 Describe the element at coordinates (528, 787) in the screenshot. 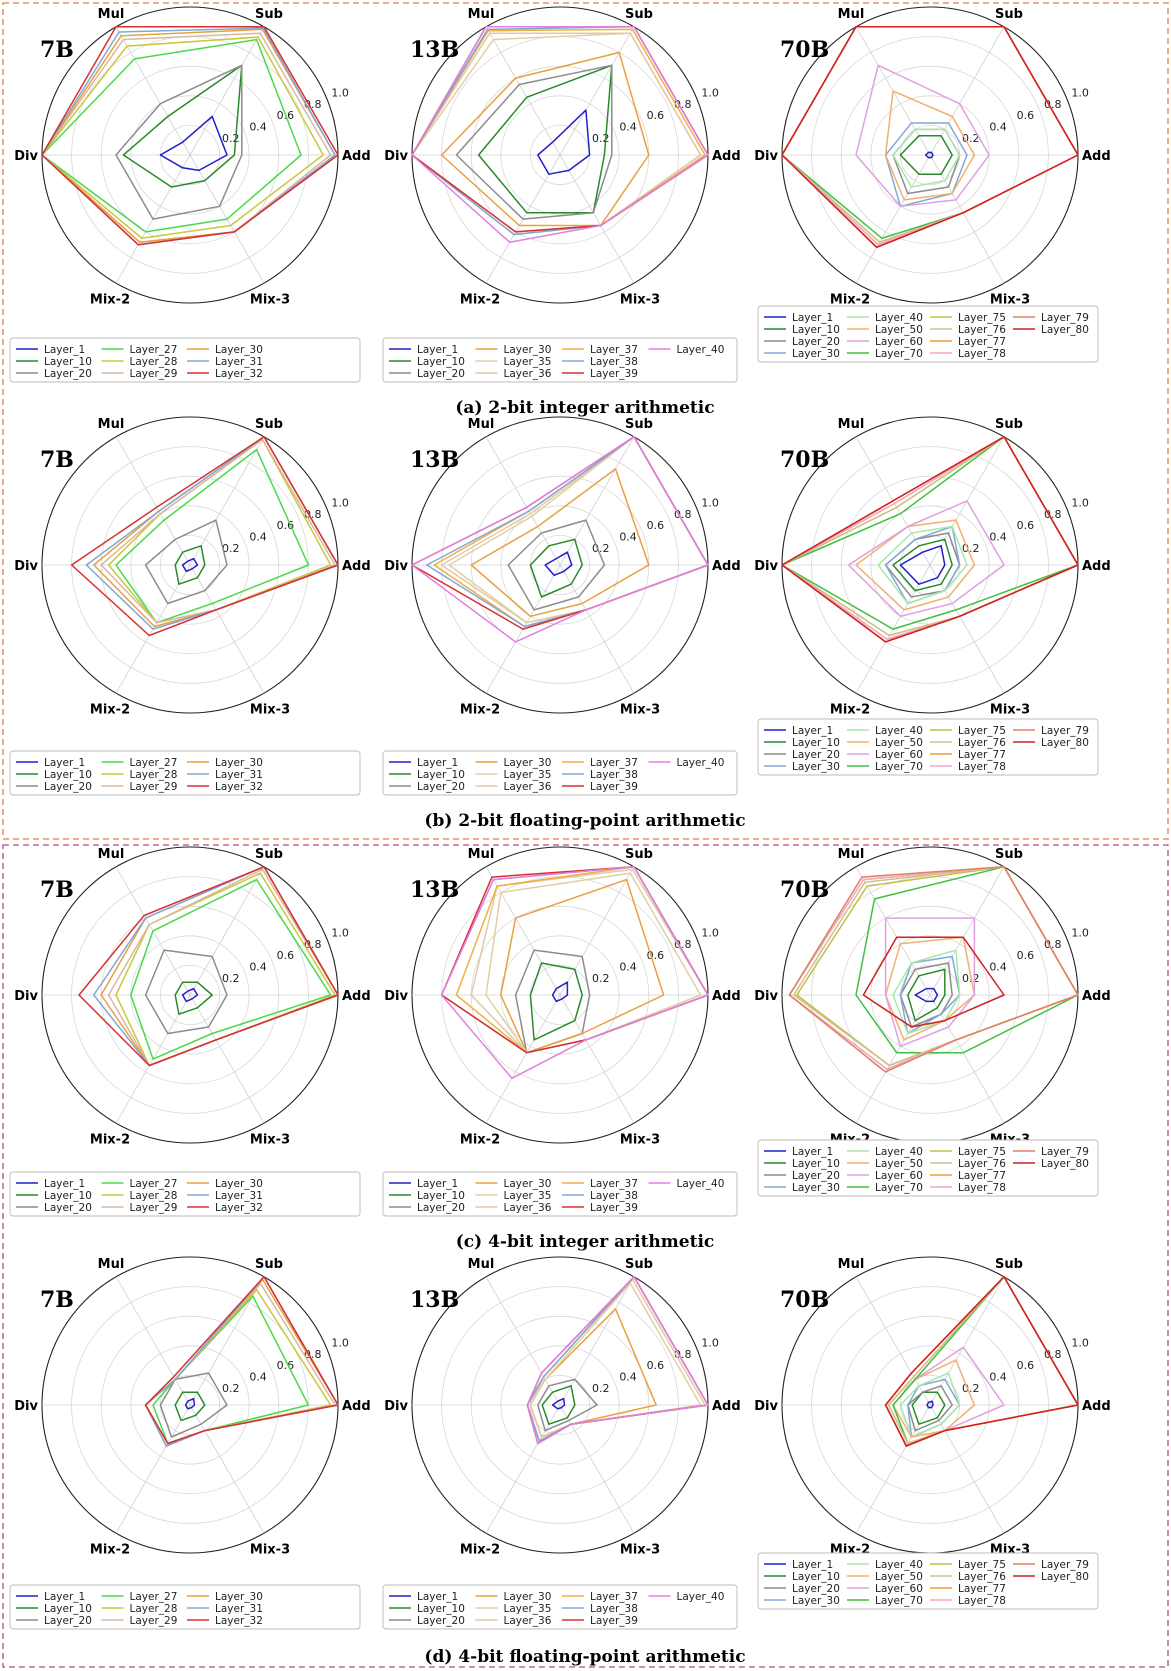

I see `legend-label: Layer_36` at that location.